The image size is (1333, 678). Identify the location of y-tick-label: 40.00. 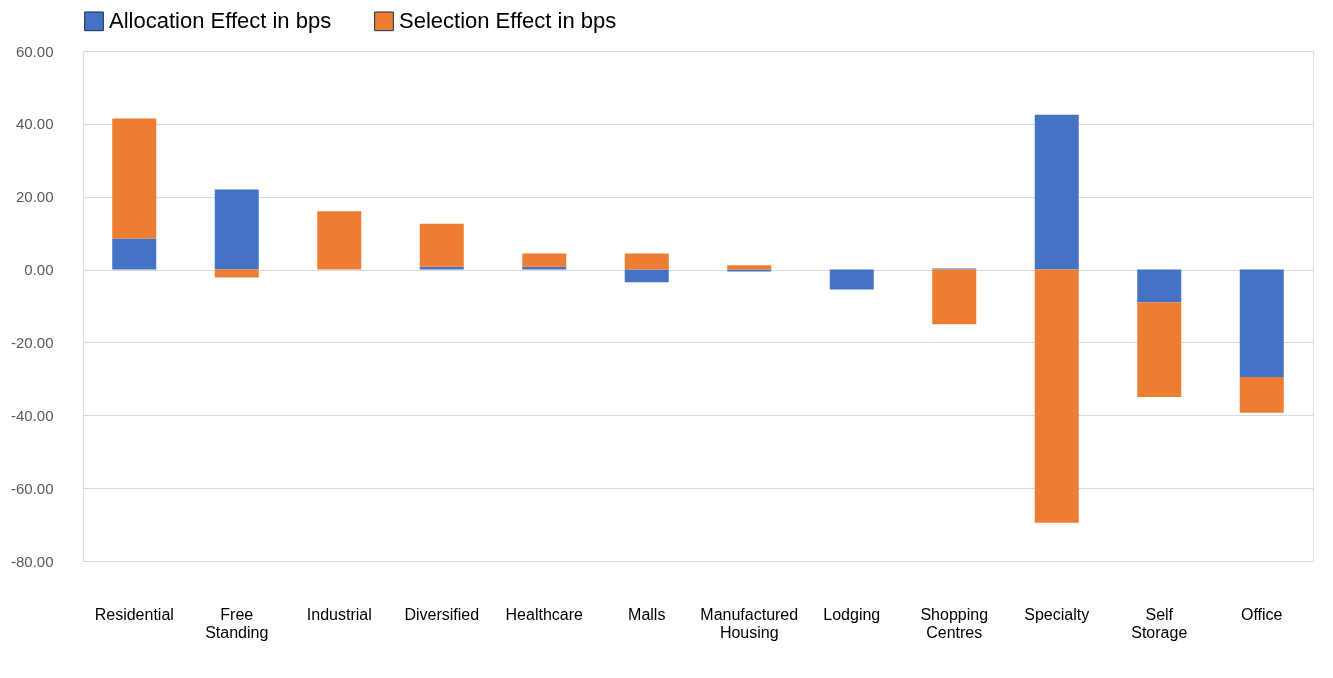
(34, 124).